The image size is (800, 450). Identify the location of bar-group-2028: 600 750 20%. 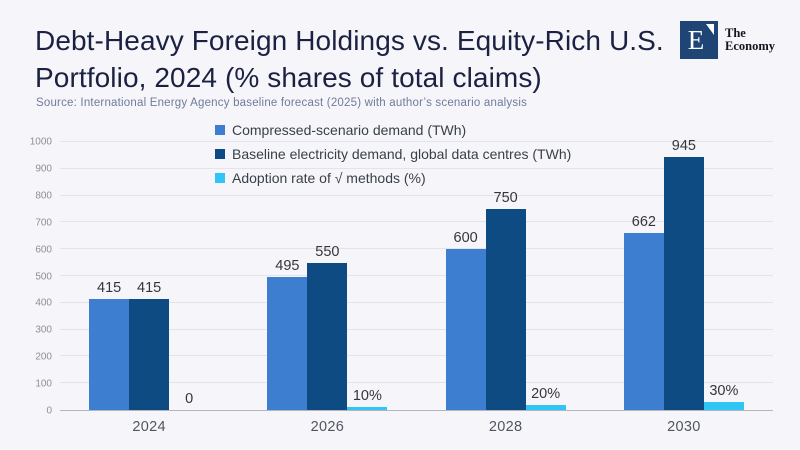
(506, 276).